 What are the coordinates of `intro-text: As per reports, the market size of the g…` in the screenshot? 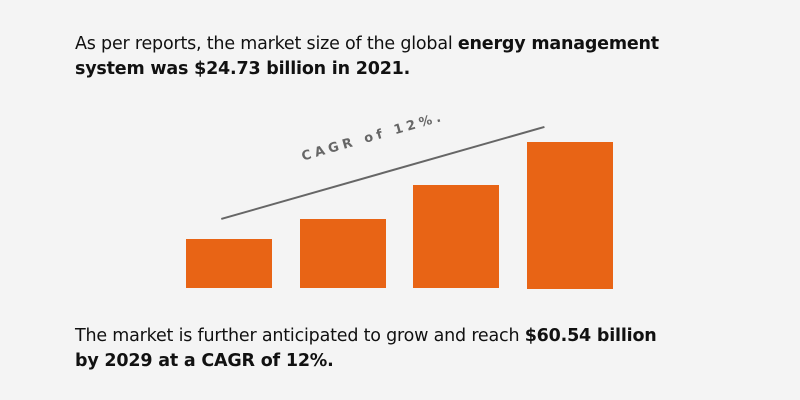 It's located at (367, 57).